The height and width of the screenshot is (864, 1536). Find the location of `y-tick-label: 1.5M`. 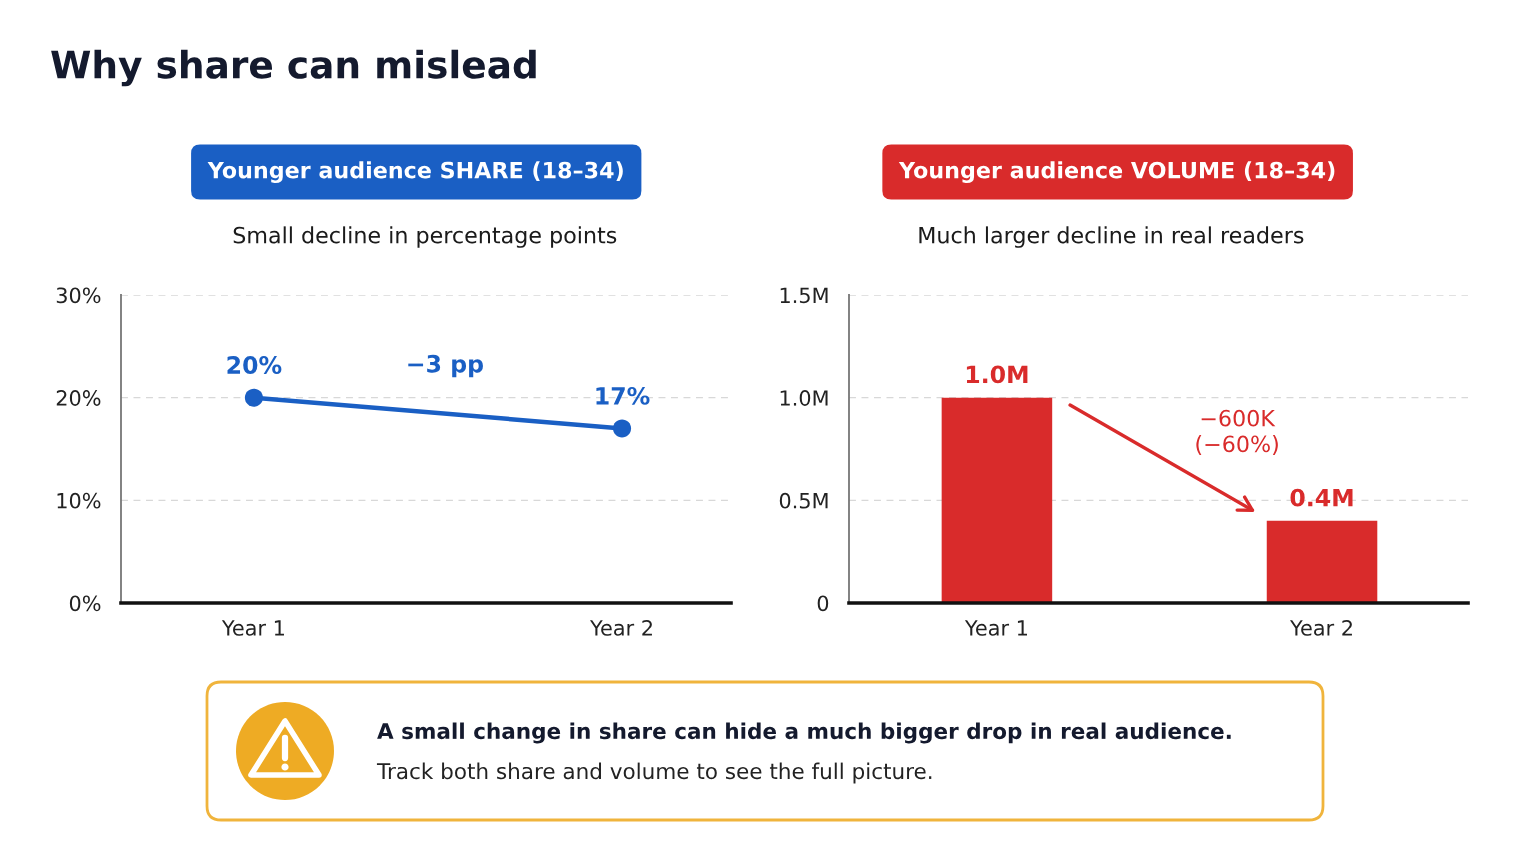

y-tick-label: 1.5M is located at coordinates (804, 295).